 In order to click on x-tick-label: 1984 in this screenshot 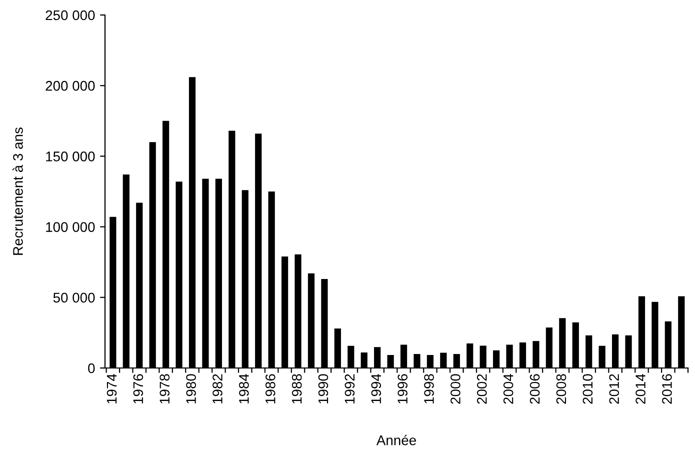, I will do `click(244, 389)`.